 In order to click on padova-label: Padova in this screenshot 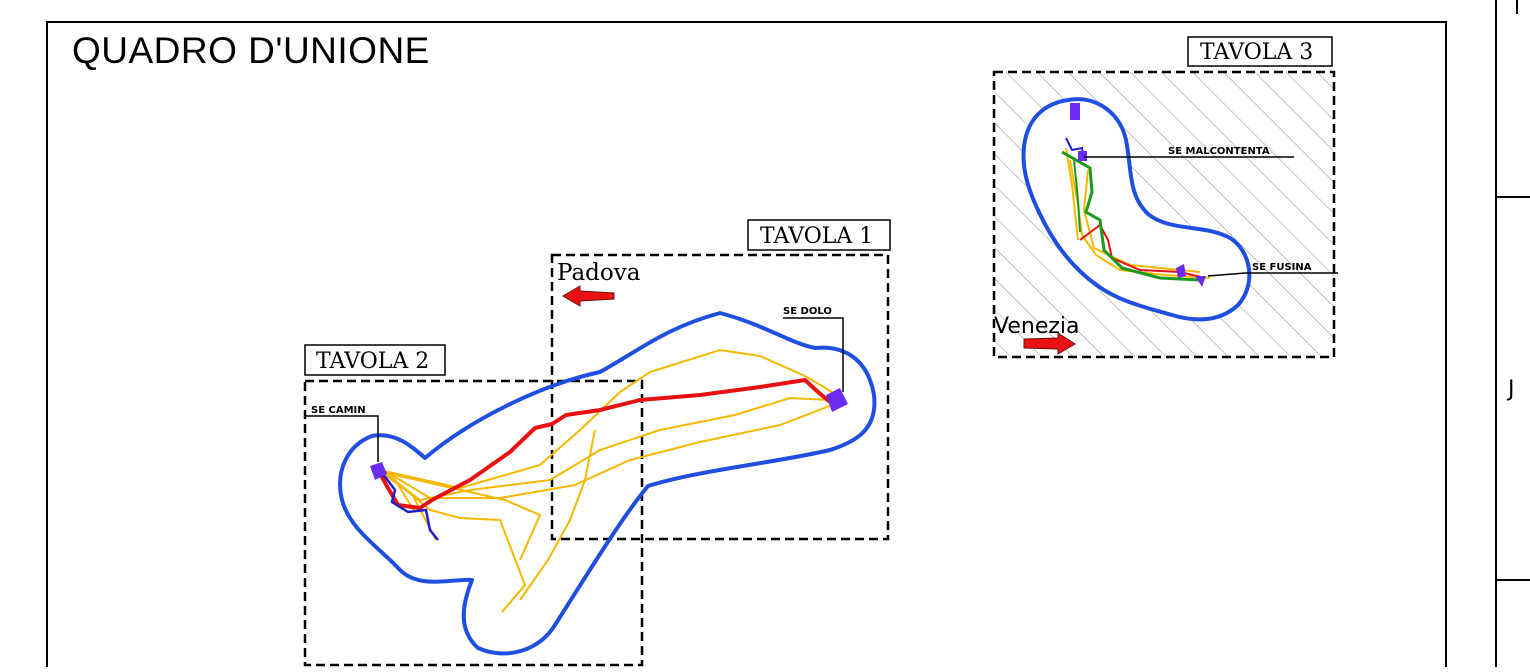, I will do `click(599, 273)`.